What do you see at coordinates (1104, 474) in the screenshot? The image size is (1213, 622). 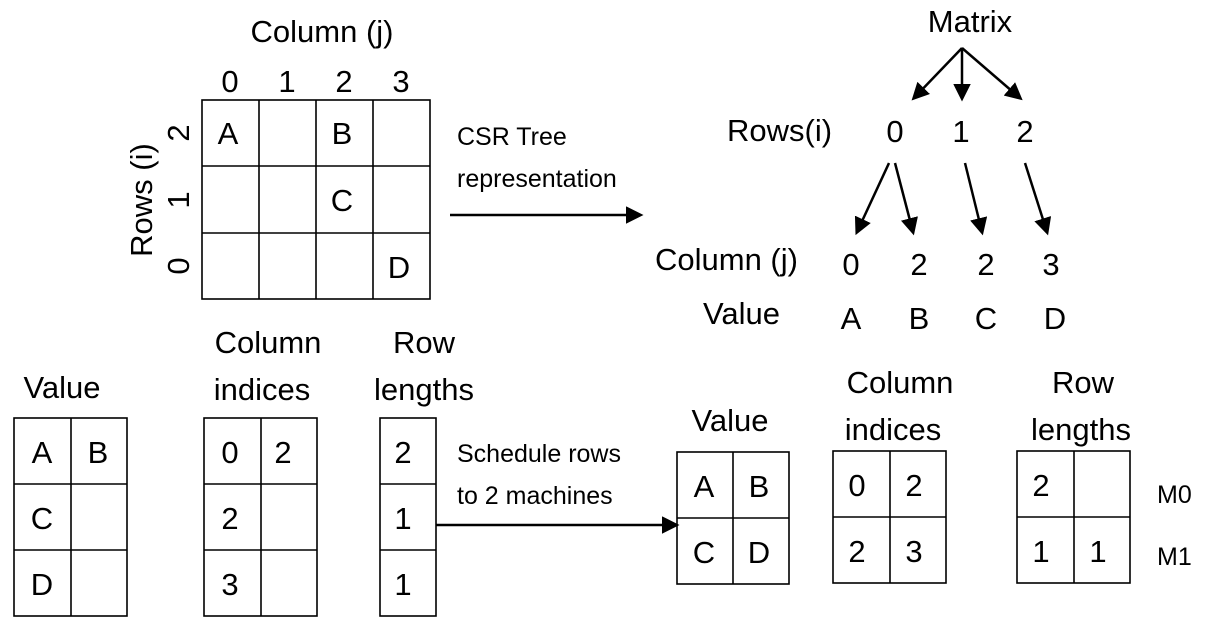 I see `scheduled-row-lengths-array: Row lengths 2 1 1 M0 M1` at bounding box center [1104, 474].